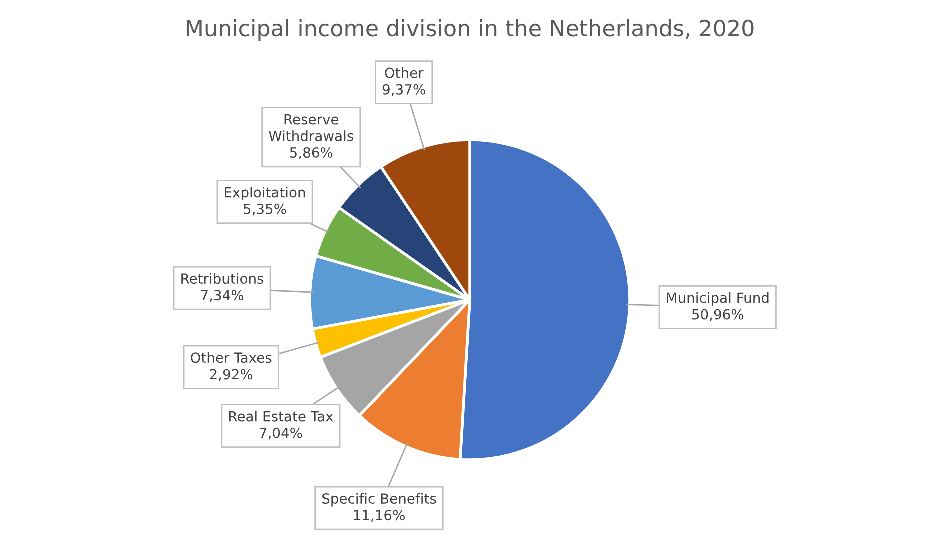  I want to click on data-label: 9,37%, so click(404, 90).